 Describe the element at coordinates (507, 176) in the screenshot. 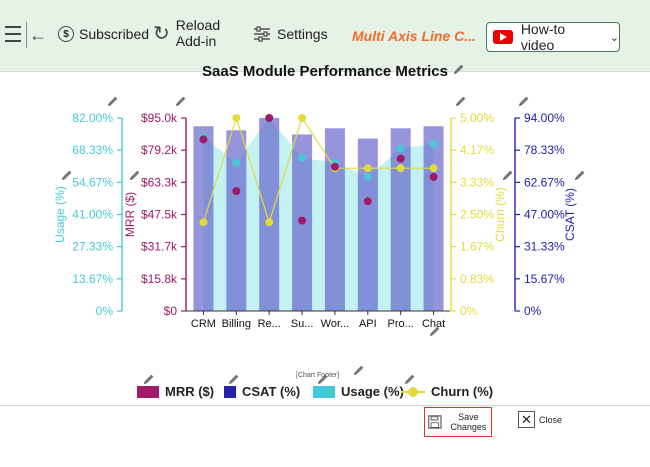

I see `edit-churn-label-pencil-icon` at that location.